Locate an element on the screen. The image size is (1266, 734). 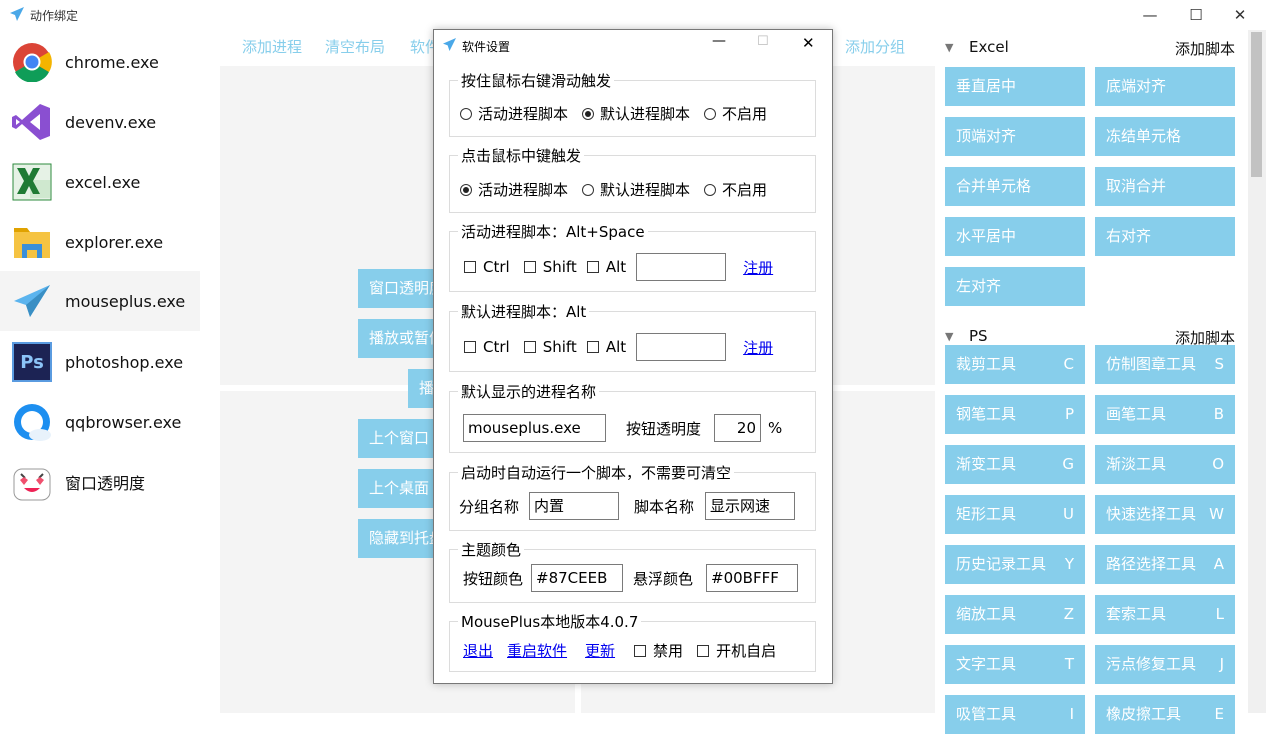
dialog-minimize-button: — is located at coordinates (719, 41).